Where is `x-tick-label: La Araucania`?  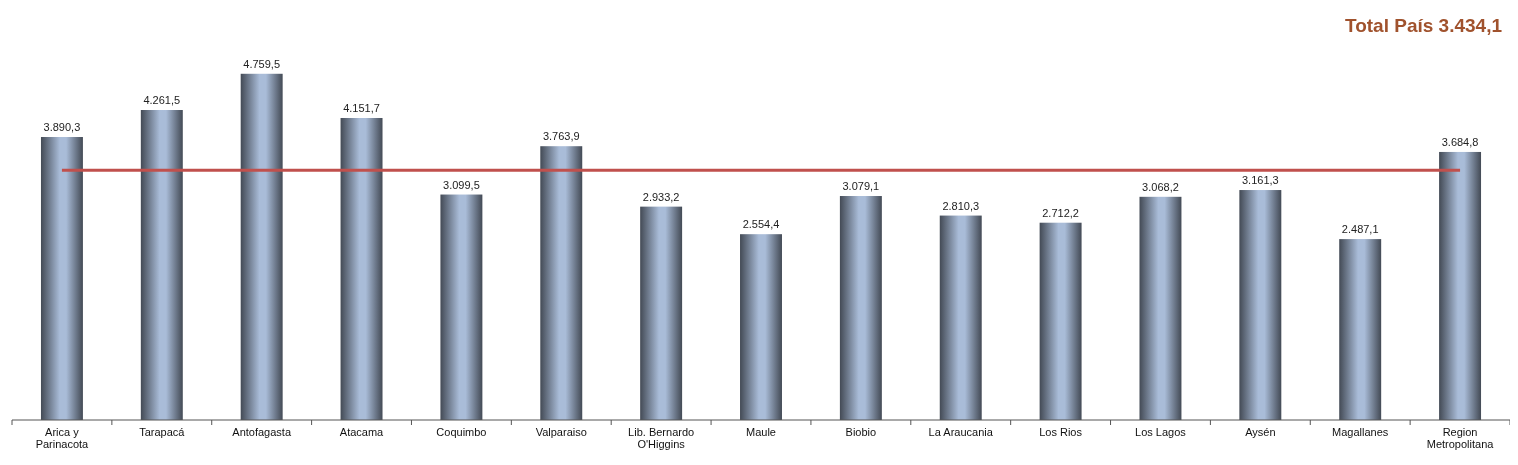 x-tick-label: La Araucania is located at coordinates (961, 432).